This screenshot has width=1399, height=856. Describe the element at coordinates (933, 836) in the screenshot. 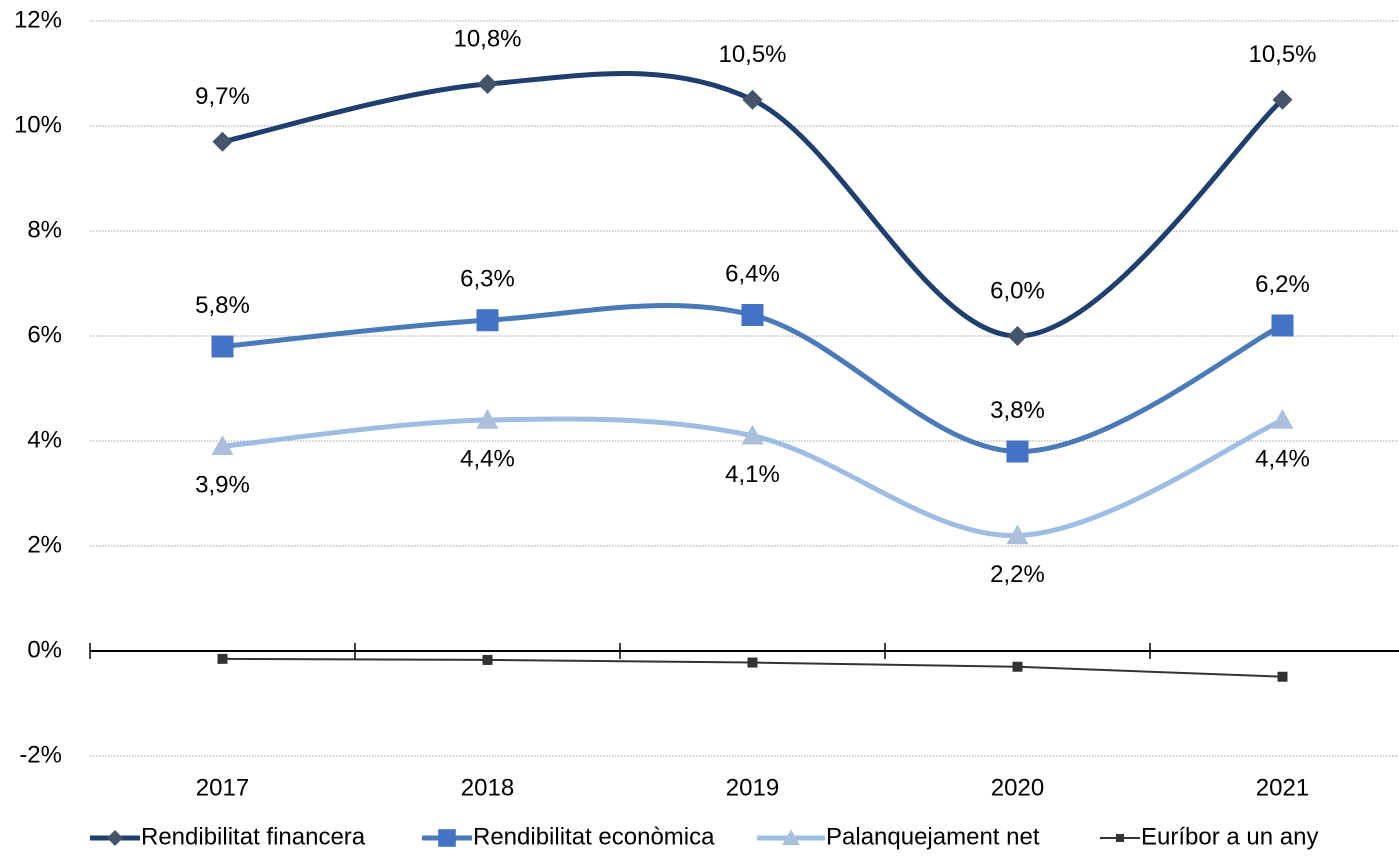

I see `legend-label: Palanquejament net` at that location.